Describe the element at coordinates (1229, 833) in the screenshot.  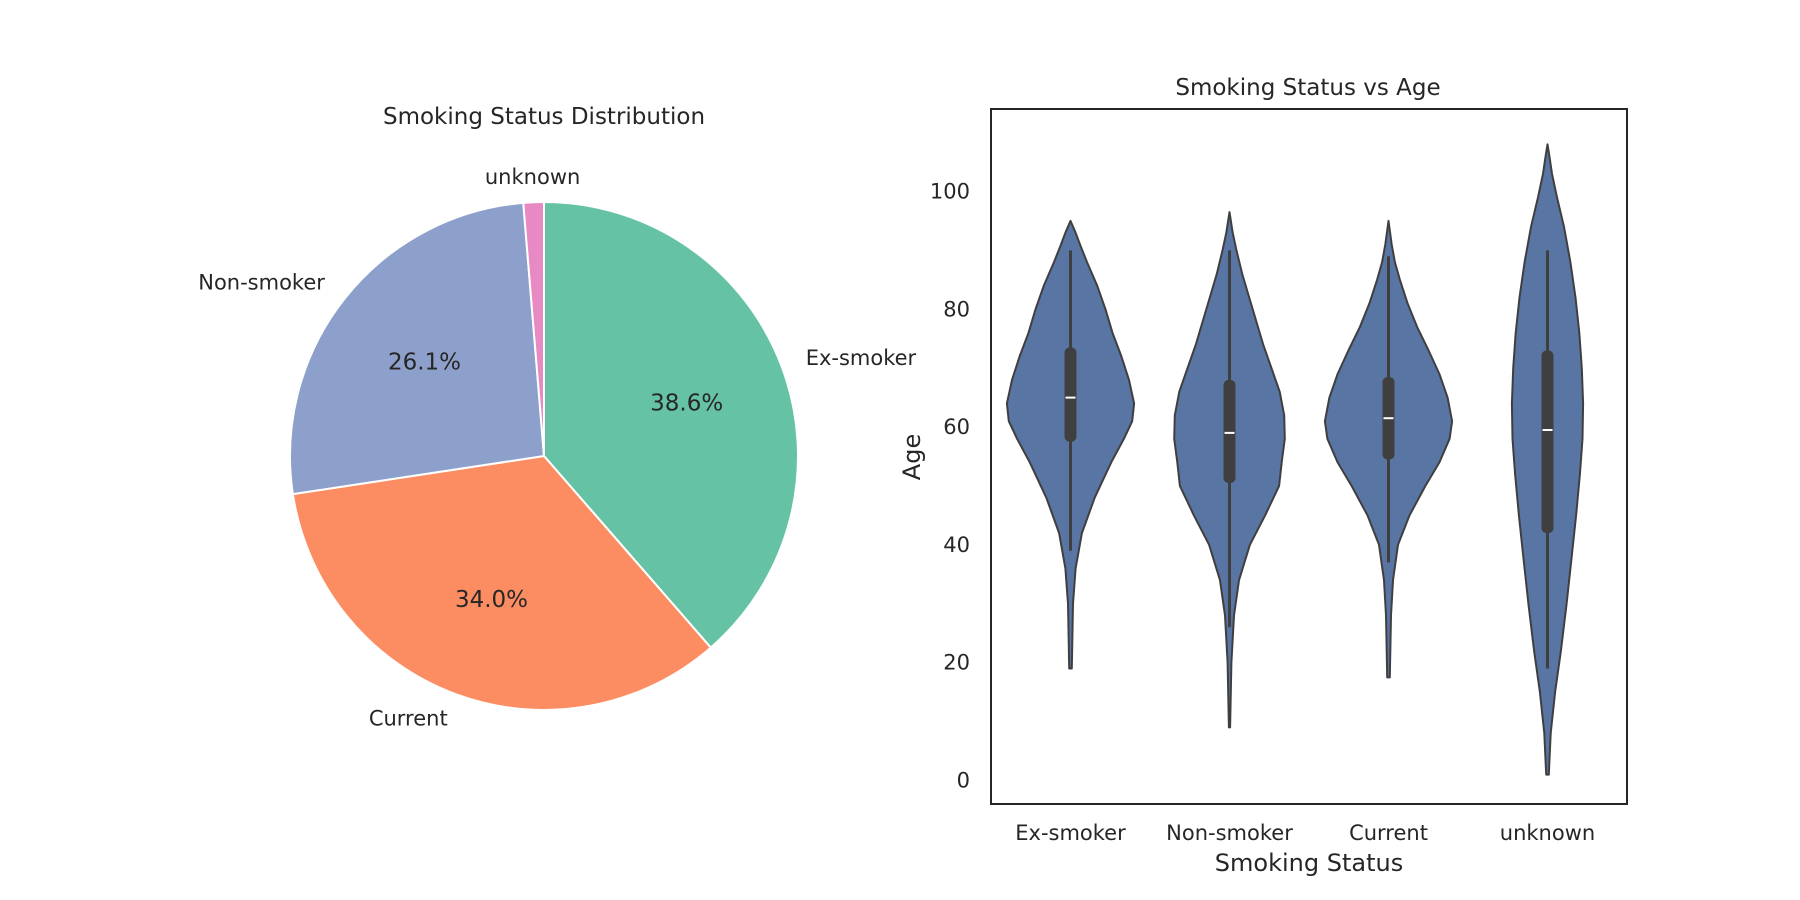
I see `x-tick-non-smoker: Non-smoker` at that location.